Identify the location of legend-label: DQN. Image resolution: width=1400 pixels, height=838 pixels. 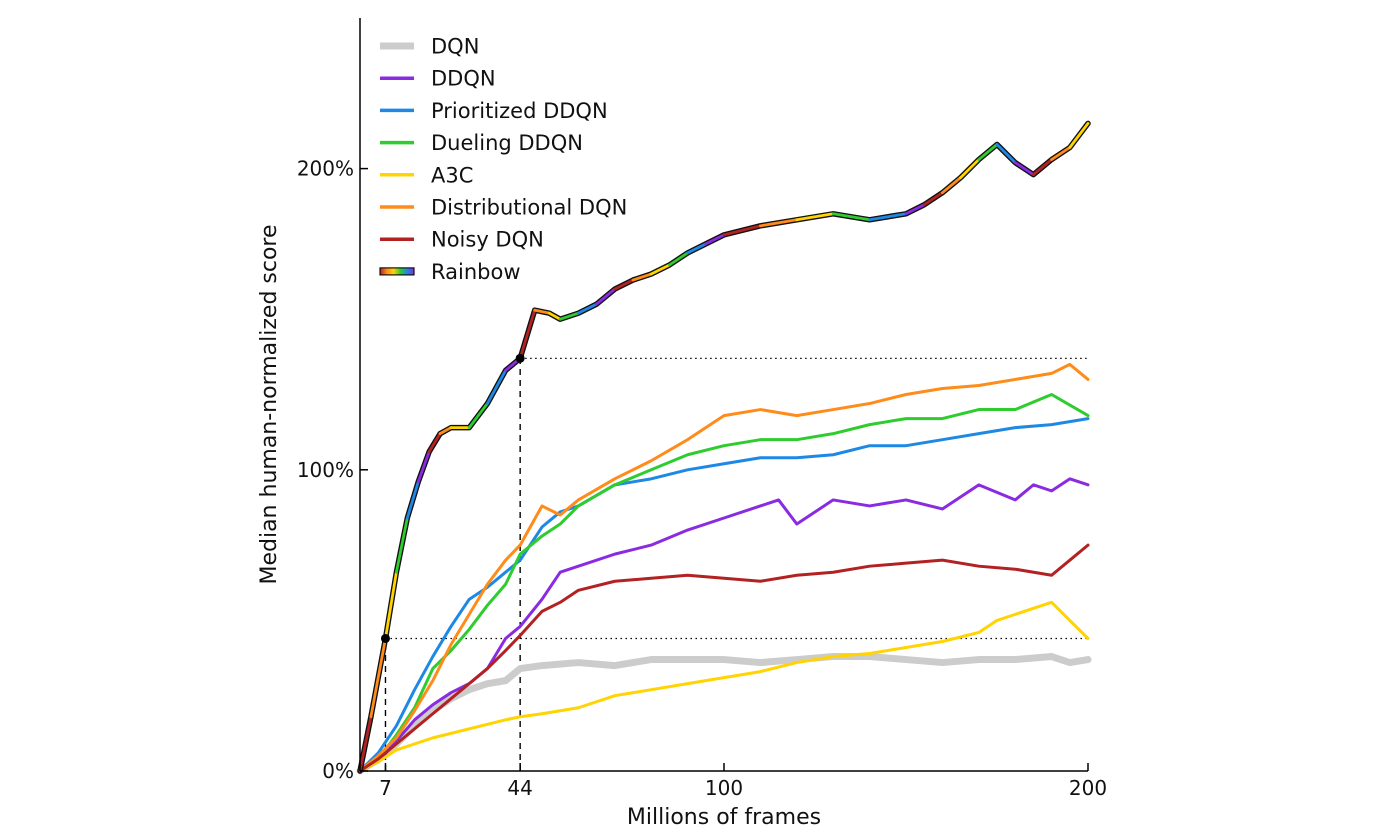
(455, 47).